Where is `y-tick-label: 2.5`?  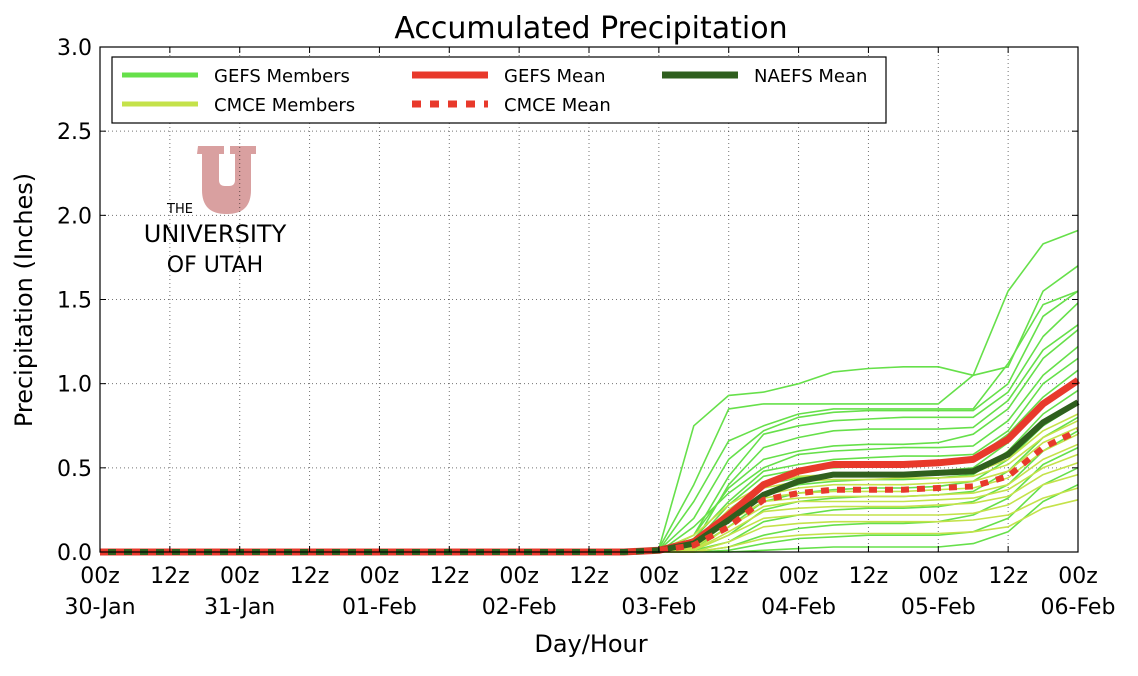
y-tick-label: 2.5 is located at coordinates (74, 132).